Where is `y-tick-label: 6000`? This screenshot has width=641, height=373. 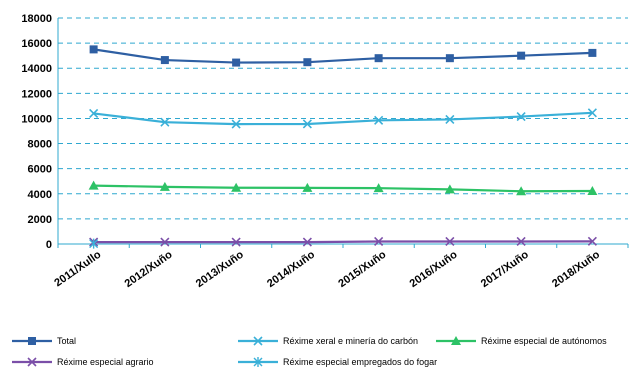 y-tick-label: 6000 is located at coordinates (40, 170).